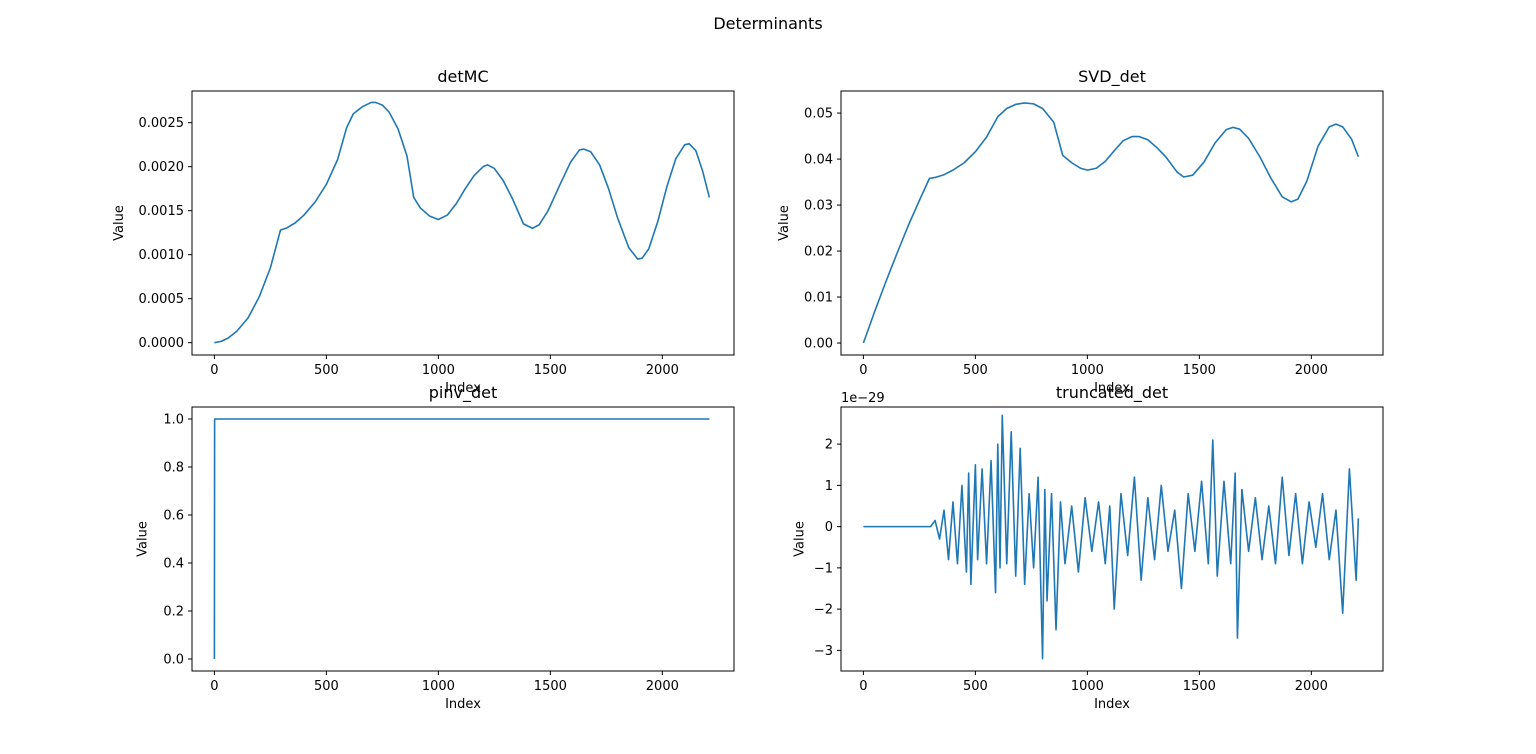 The width and height of the screenshot is (1536, 754). What do you see at coordinates (823, 568) in the screenshot?
I see `y-tick-label: −1` at bounding box center [823, 568].